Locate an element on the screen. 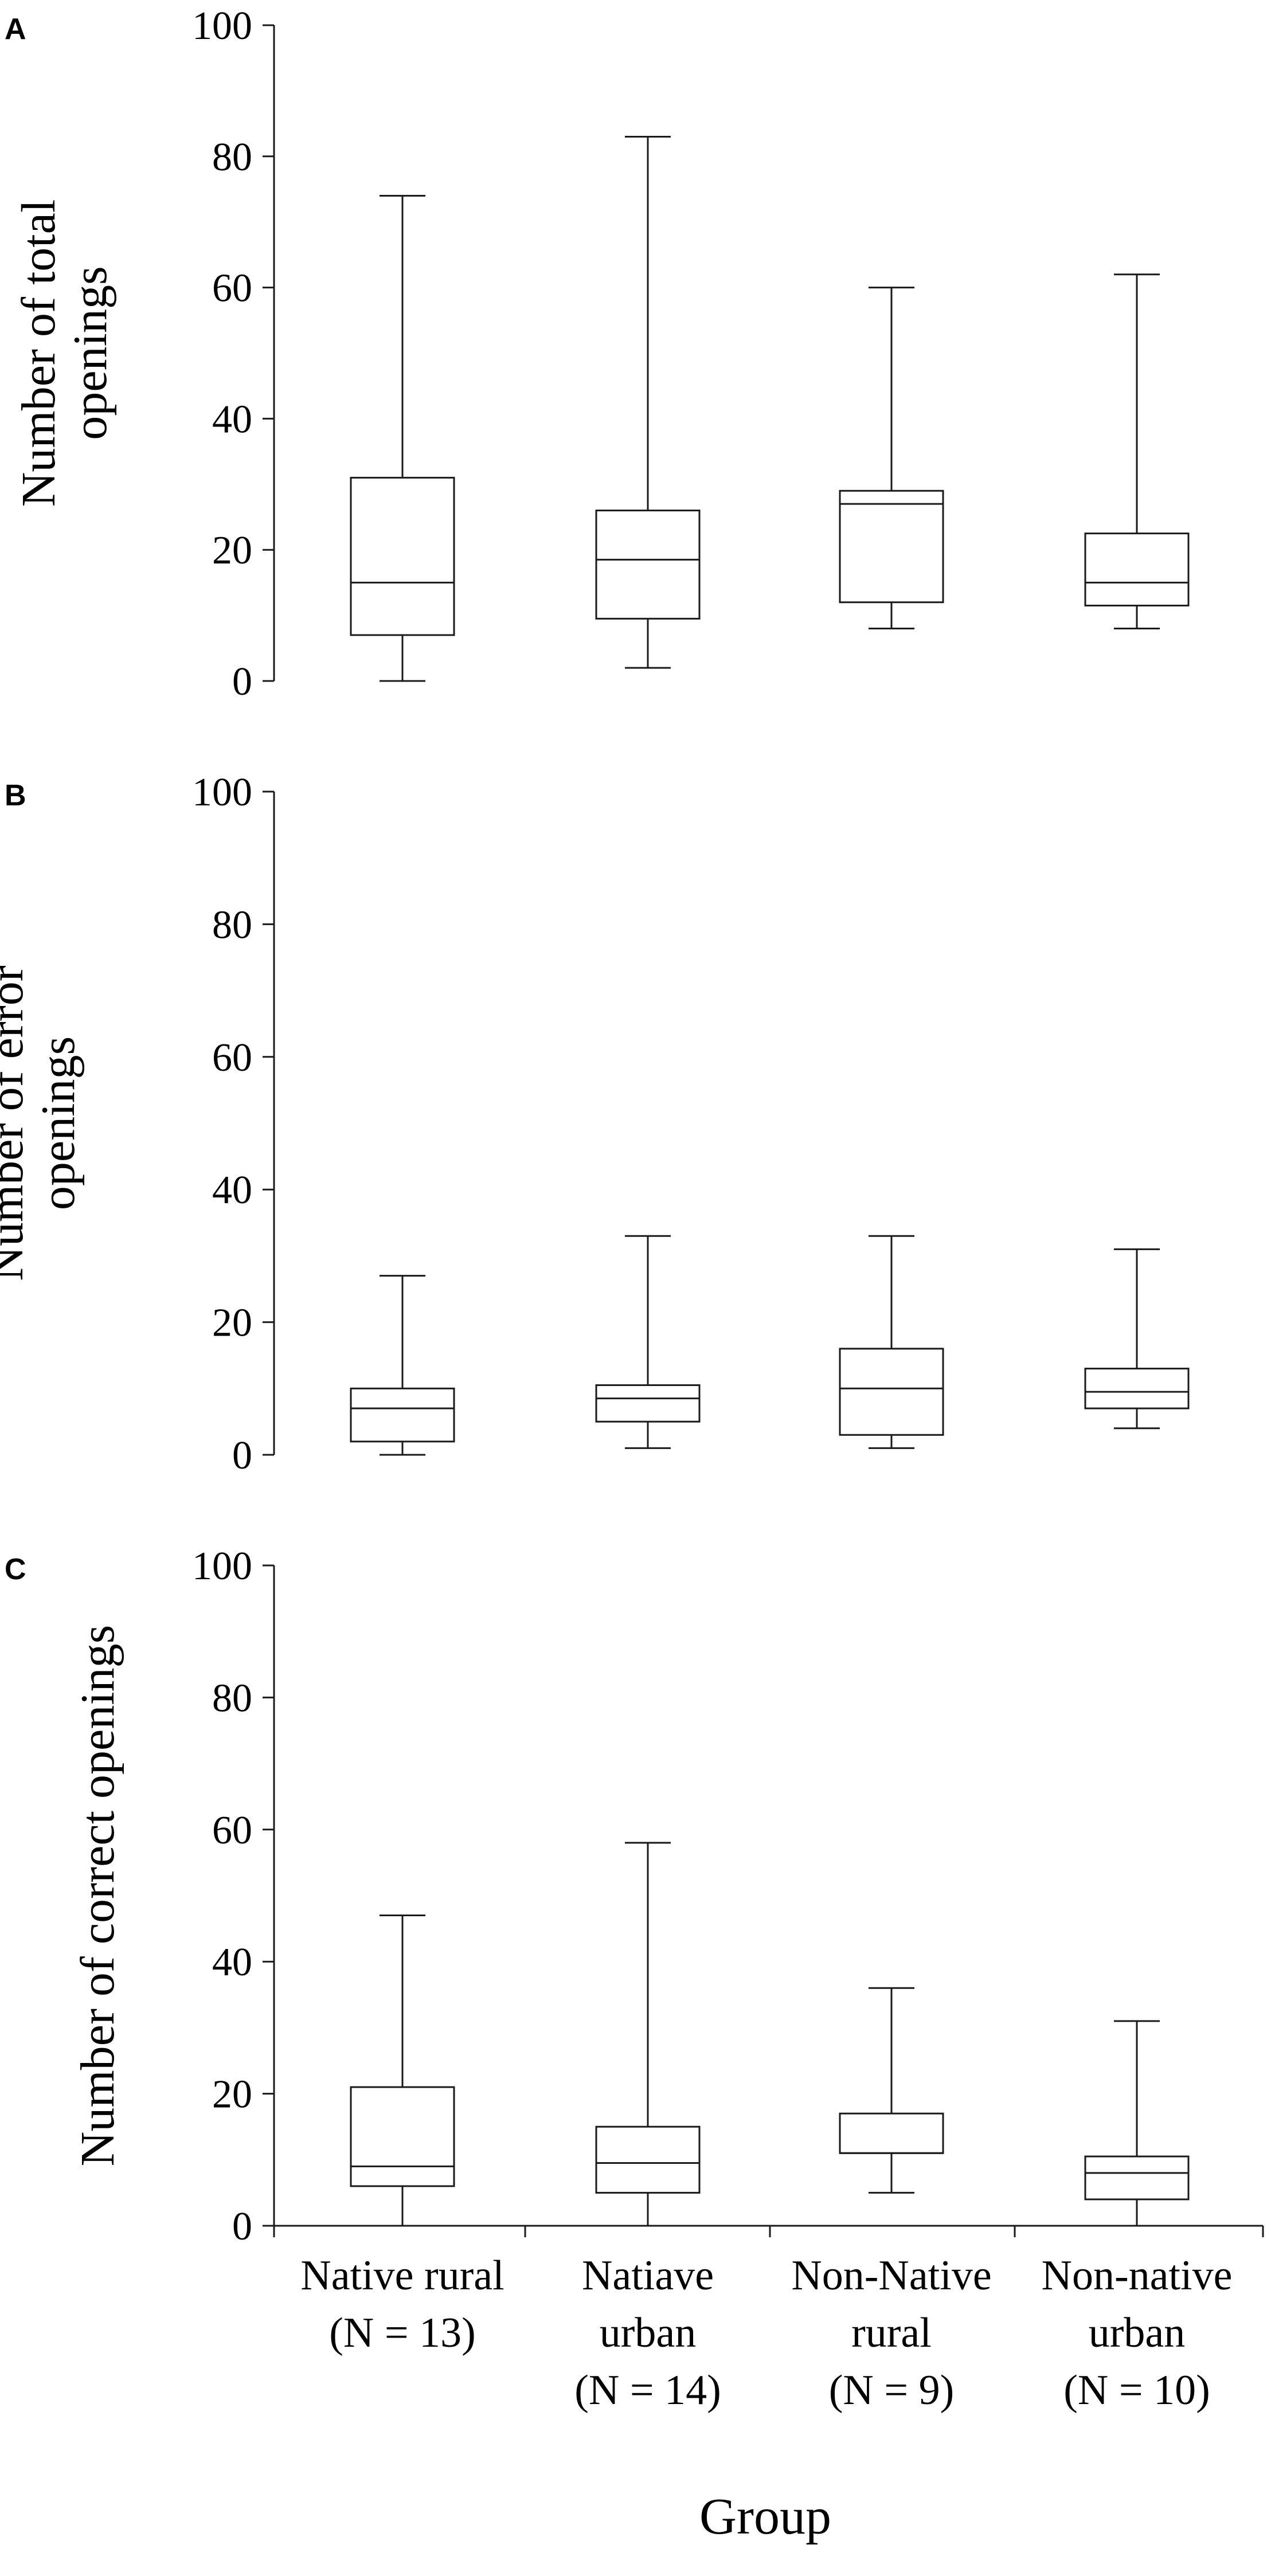 The image size is (1271, 2576). x-axis-title: Group is located at coordinates (765, 2516).